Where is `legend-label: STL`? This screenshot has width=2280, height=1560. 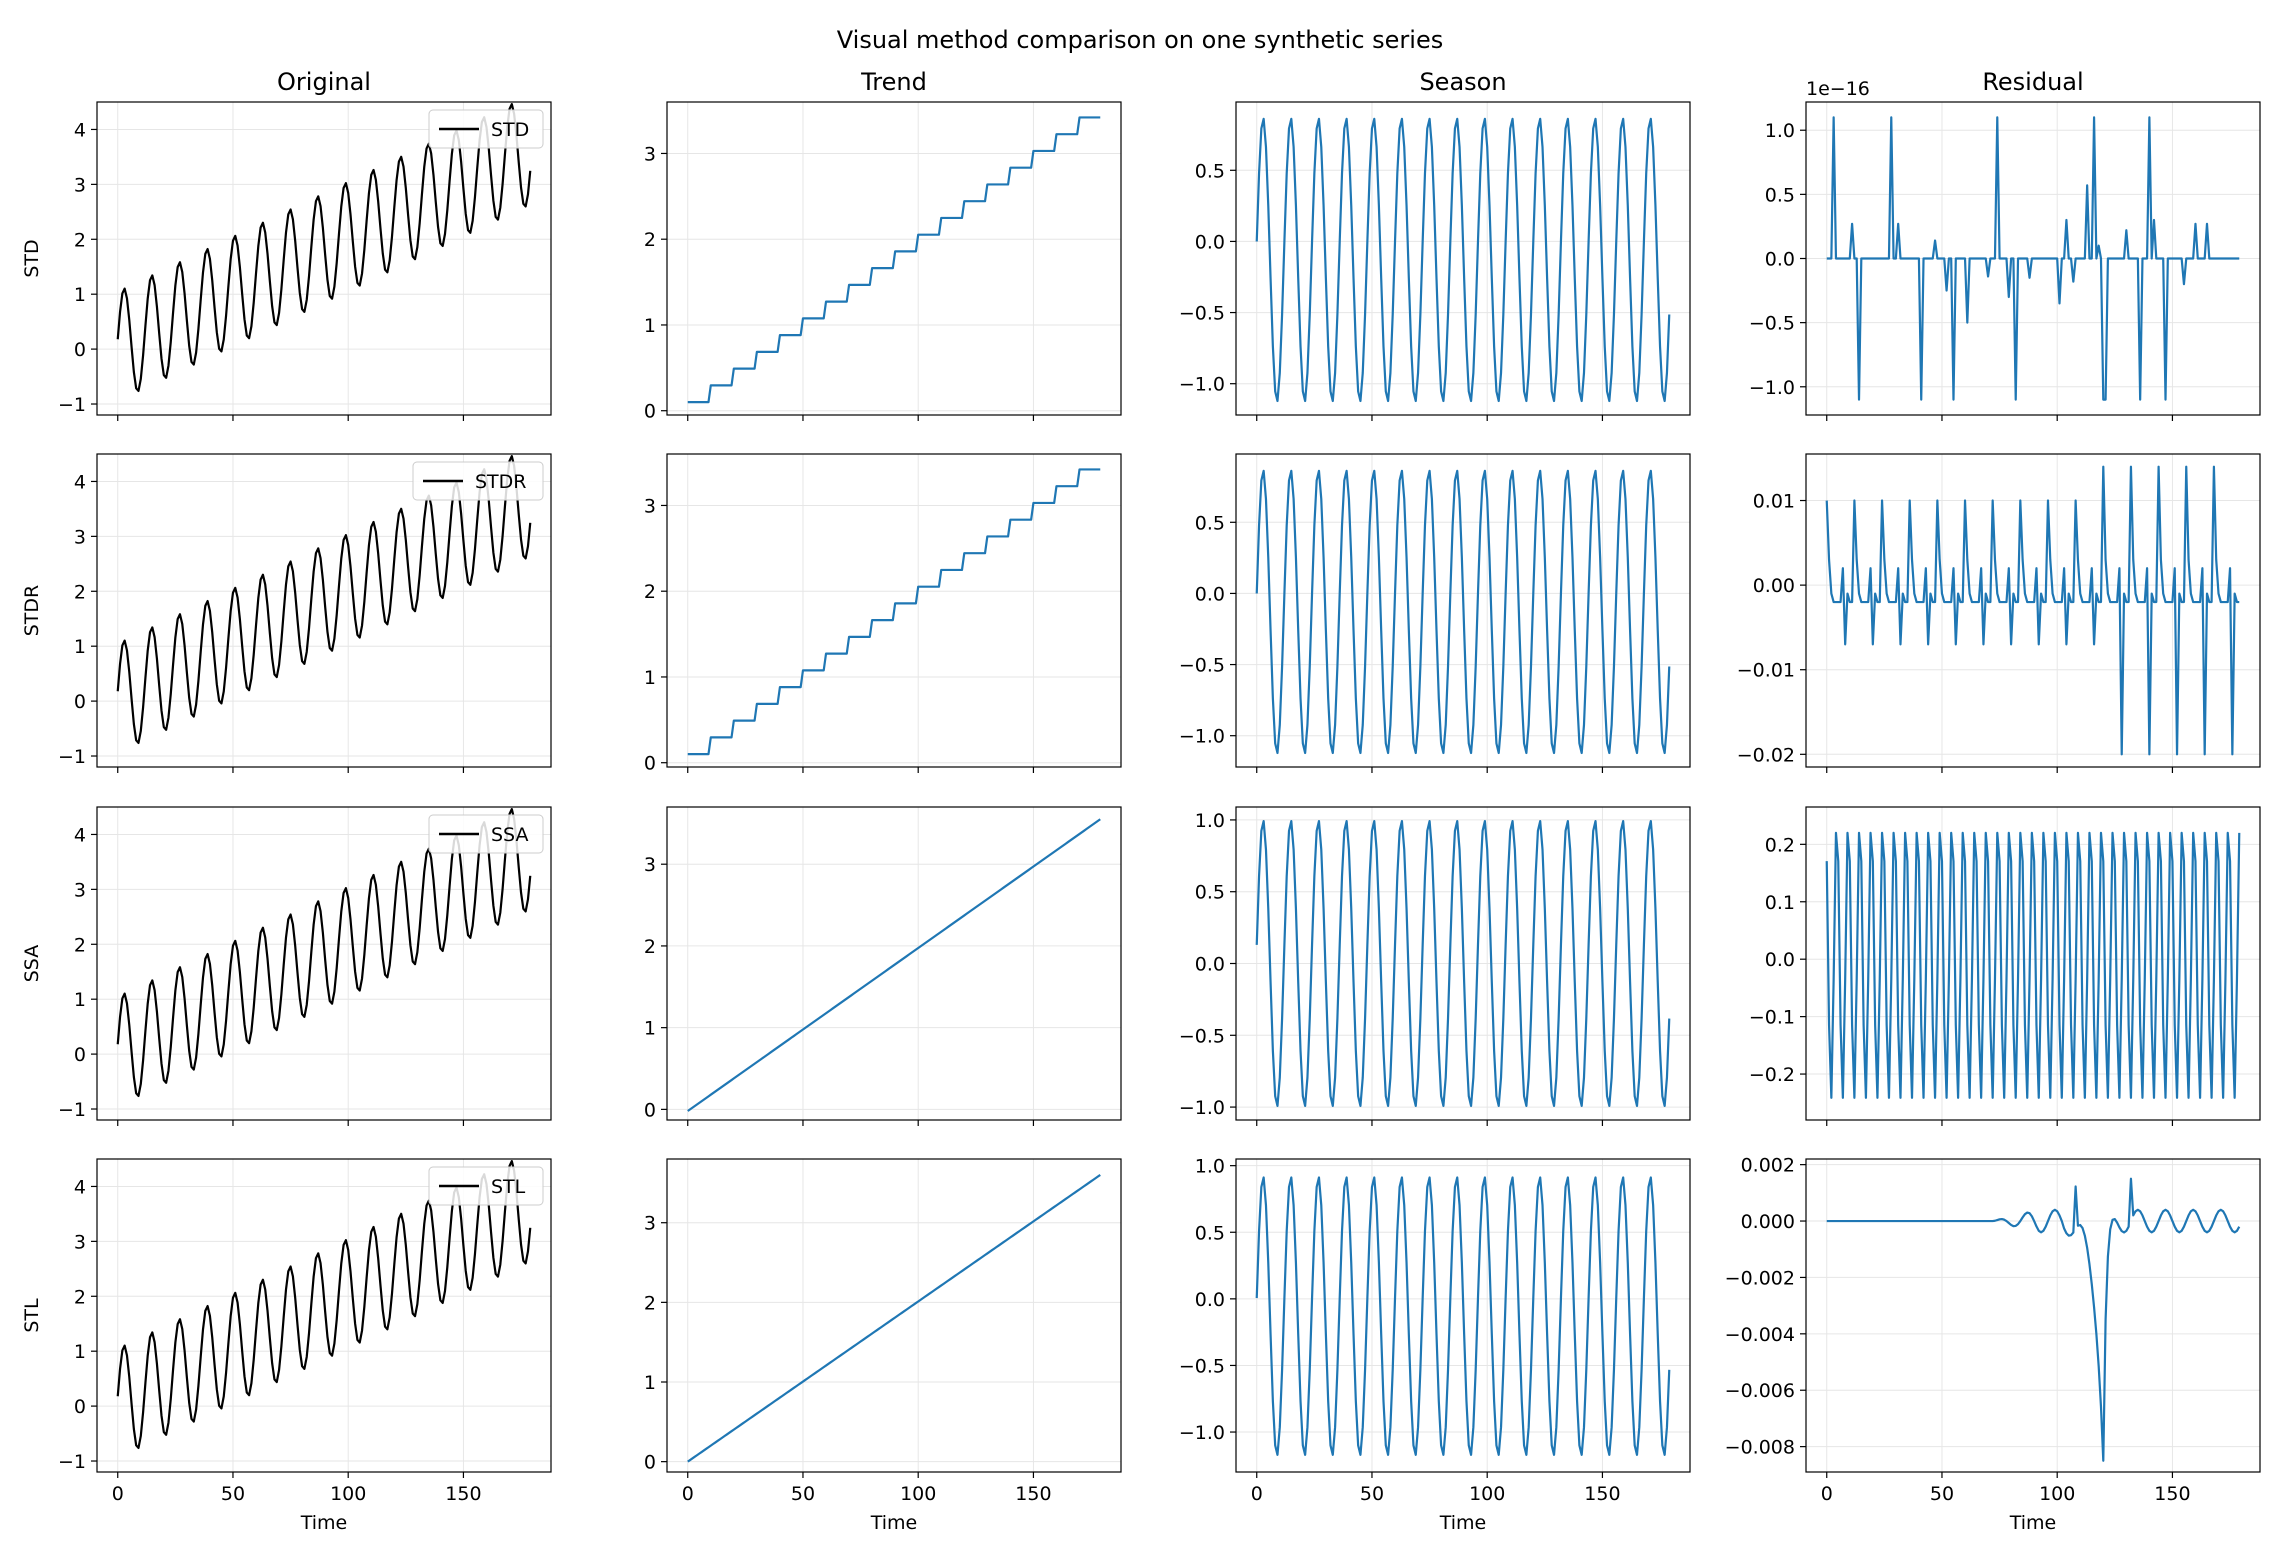
legend-label: STL is located at coordinates (508, 1187).